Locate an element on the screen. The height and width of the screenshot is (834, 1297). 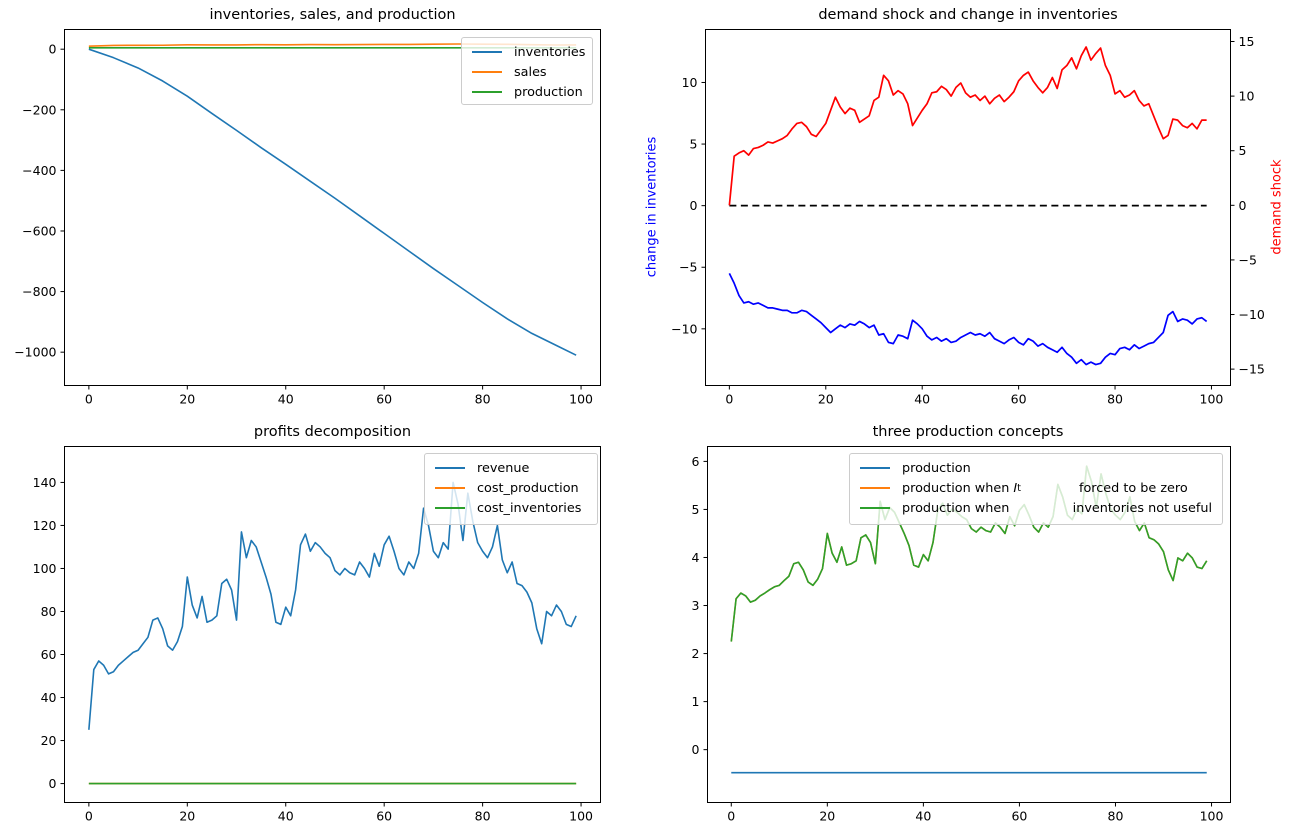
y-tick-label: 60 is located at coordinates (49, 654).